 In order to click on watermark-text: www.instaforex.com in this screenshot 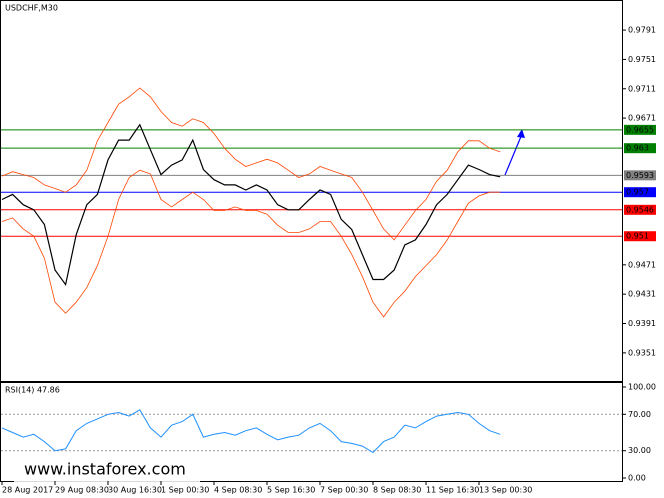, I will do `click(105, 469)`.